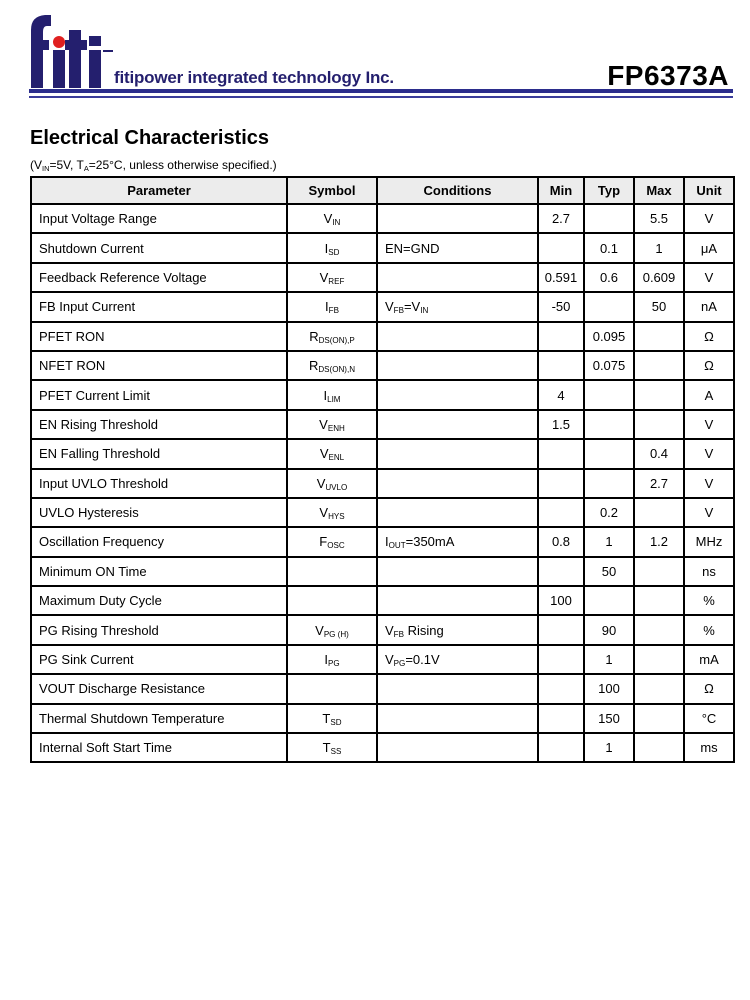  I want to click on table-row: PFET RON RDS(ON),P 0.095 Ω, so click(382, 336).